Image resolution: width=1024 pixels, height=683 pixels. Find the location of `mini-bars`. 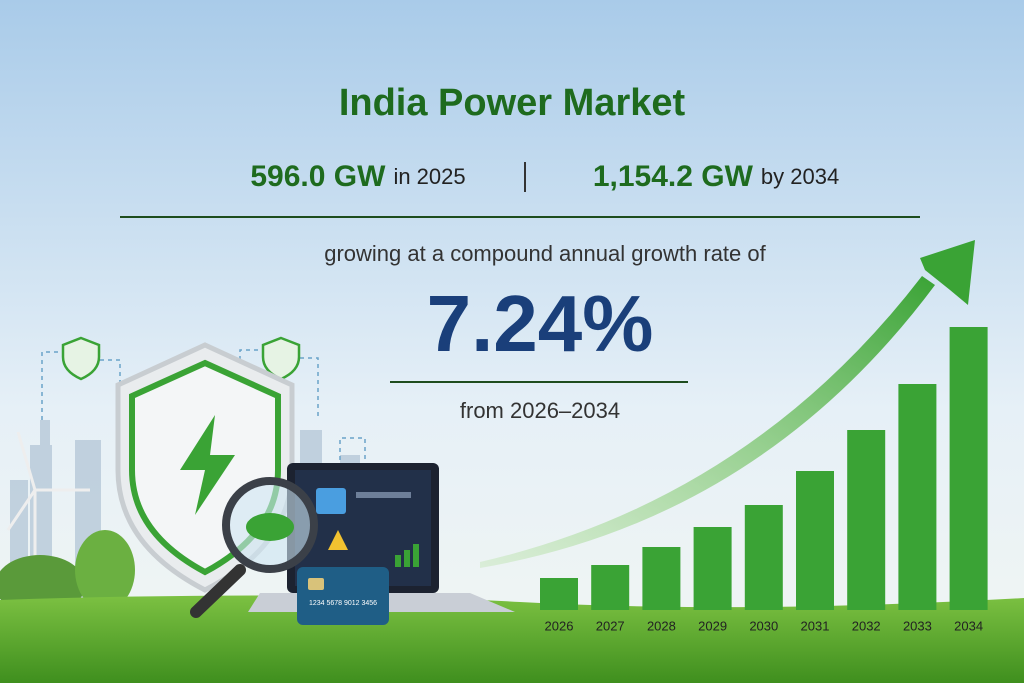

mini-bars is located at coordinates (407, 555).